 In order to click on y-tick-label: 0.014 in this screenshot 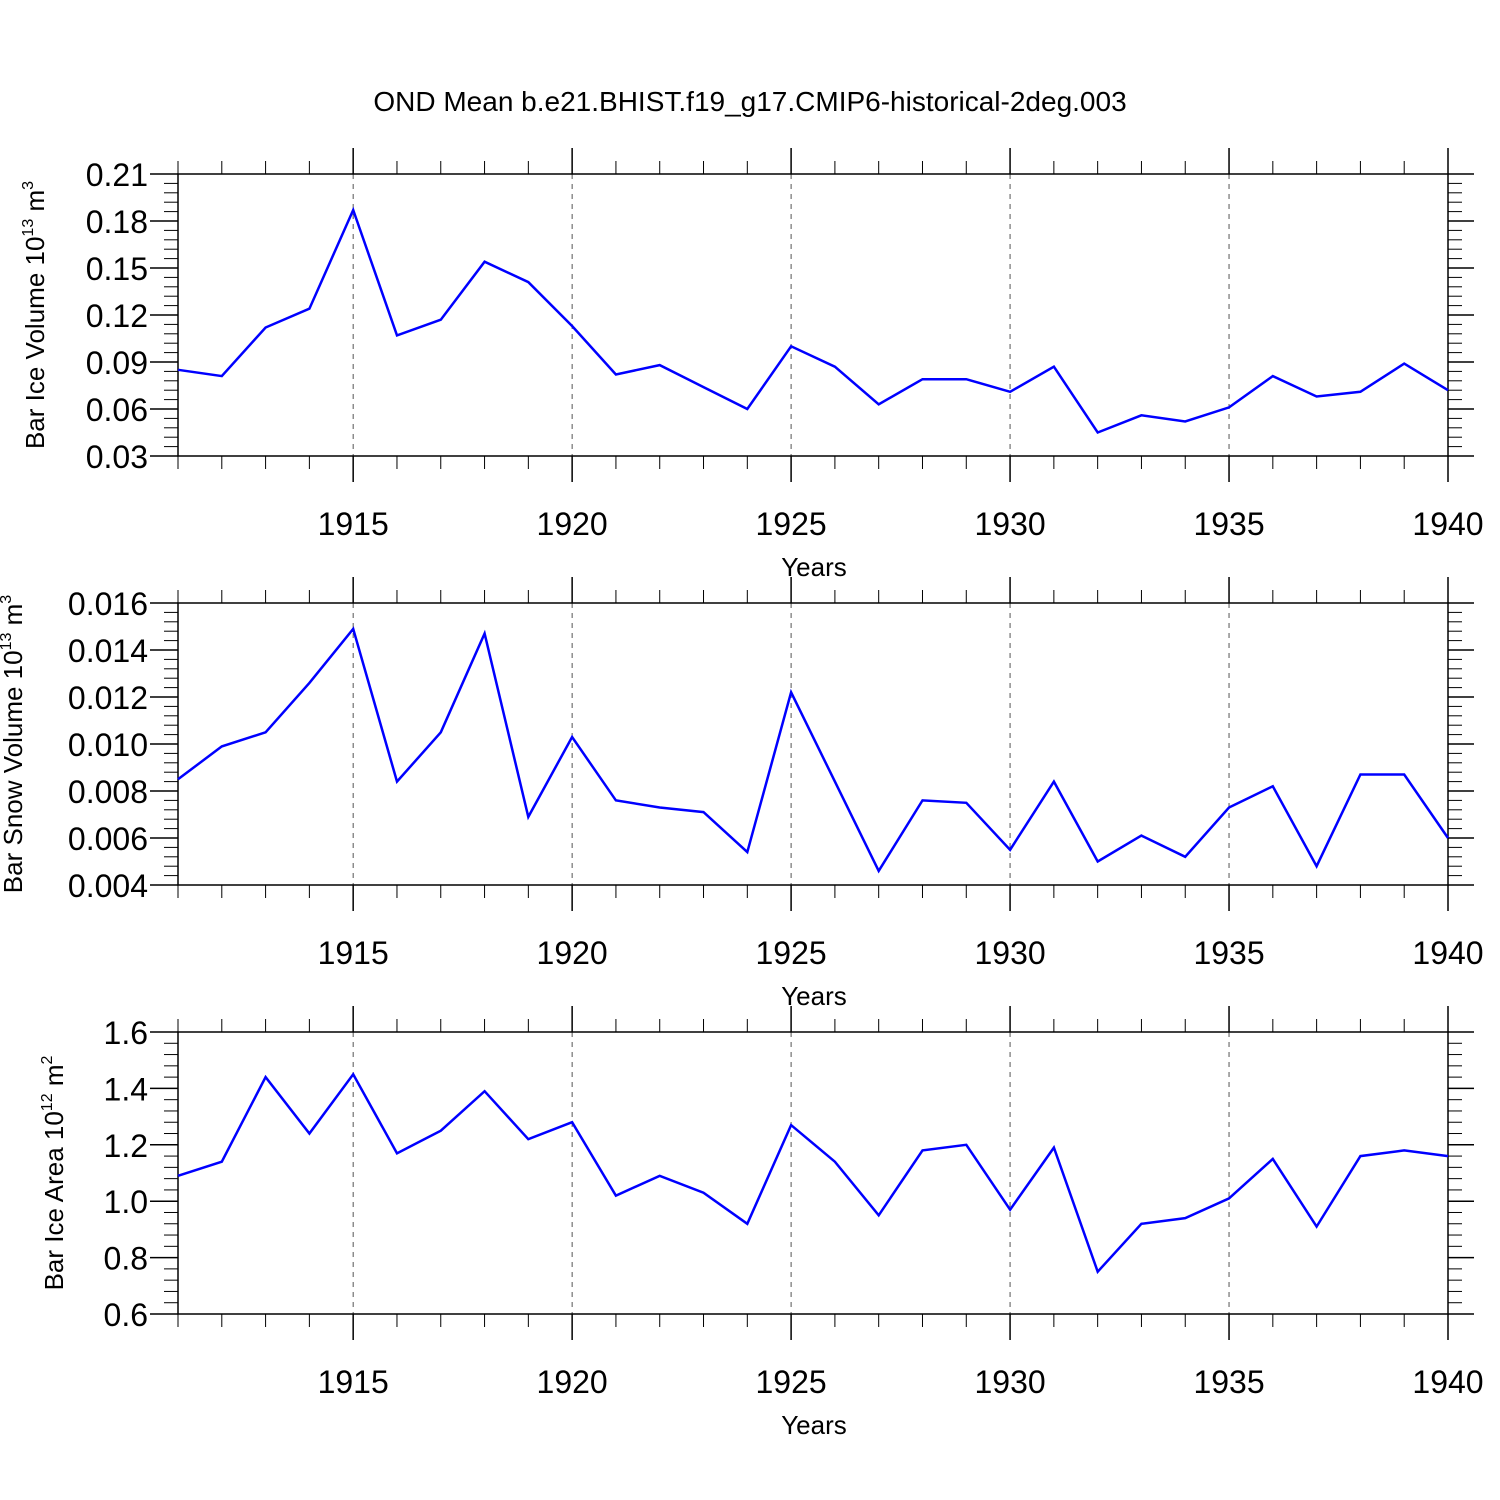, I will do `click(108, 651)`.